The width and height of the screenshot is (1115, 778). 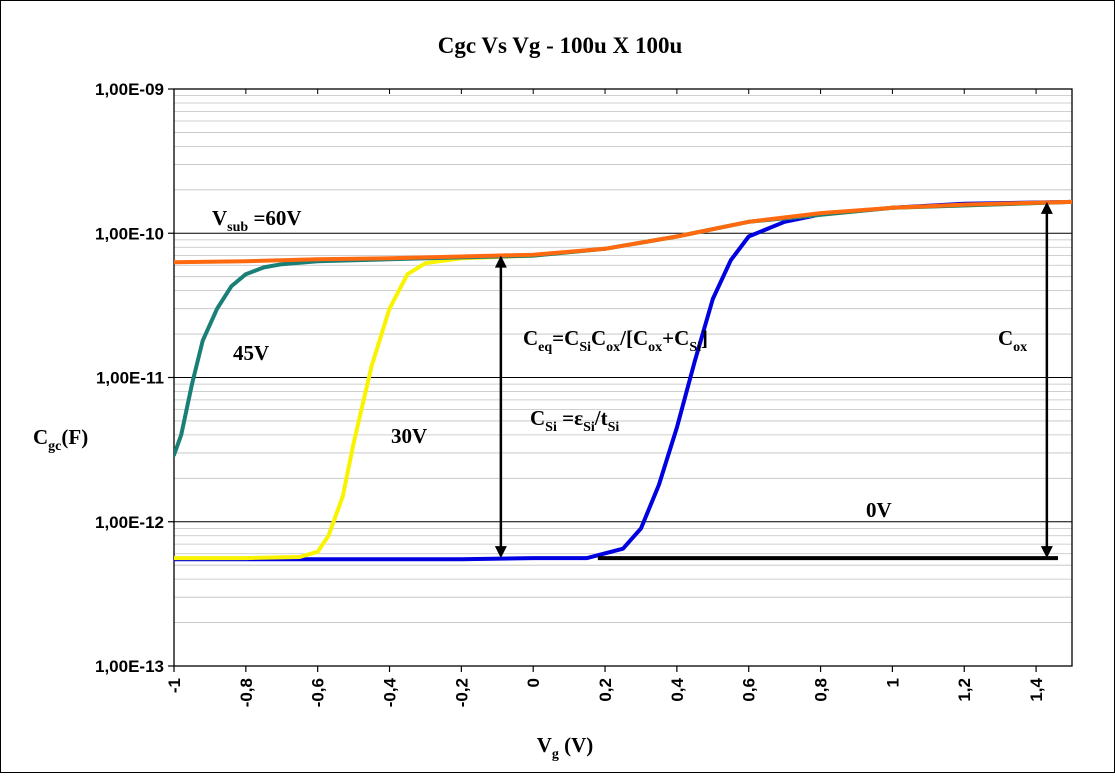 I want to click on annotation-30v: 30V, so click(x=409, y=436).